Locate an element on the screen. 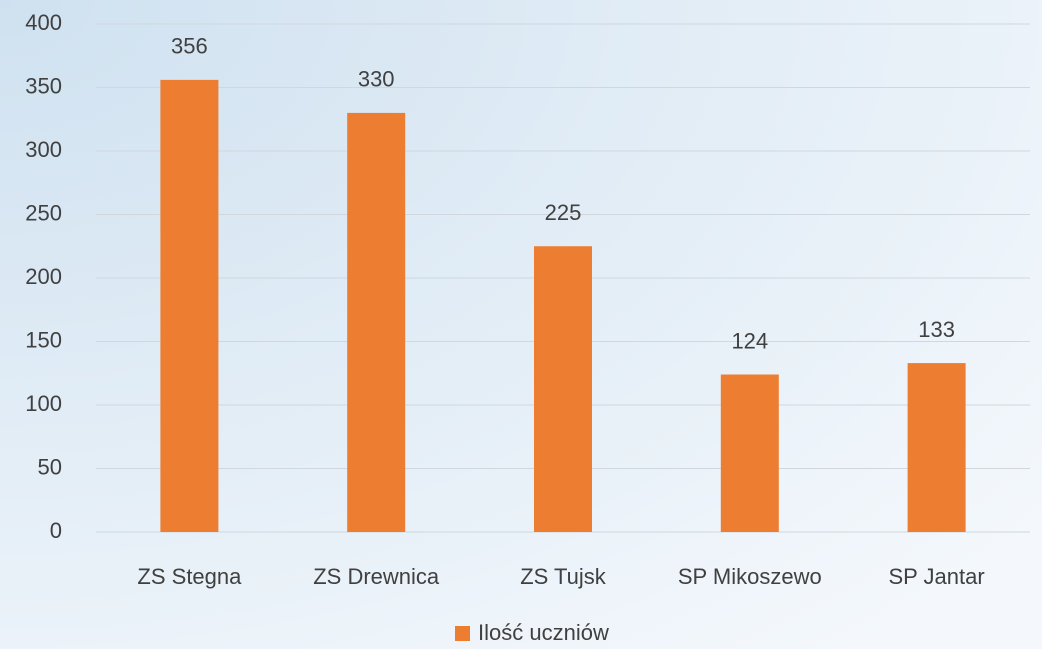 Image resolution: width=1042 pixels, height=649 pixels. legend-swatch is located at coordinates (462, 633).